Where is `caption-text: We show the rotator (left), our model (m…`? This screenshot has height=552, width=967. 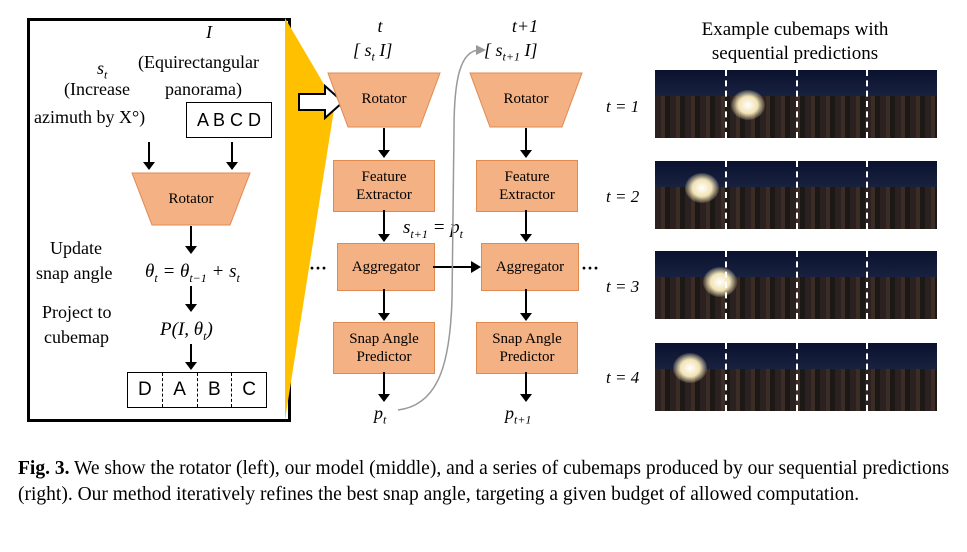 caption-text: We show the rotator (left), our model (m… is located at coordinates (484, 481).